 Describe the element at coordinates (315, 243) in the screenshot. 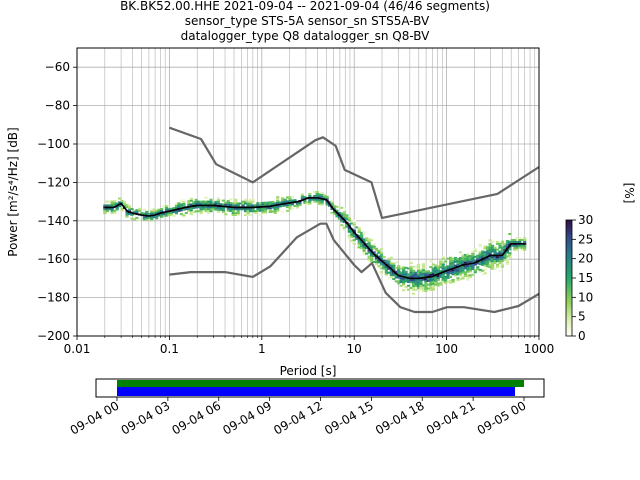

I see `psd-heatmap-cells` at that location.